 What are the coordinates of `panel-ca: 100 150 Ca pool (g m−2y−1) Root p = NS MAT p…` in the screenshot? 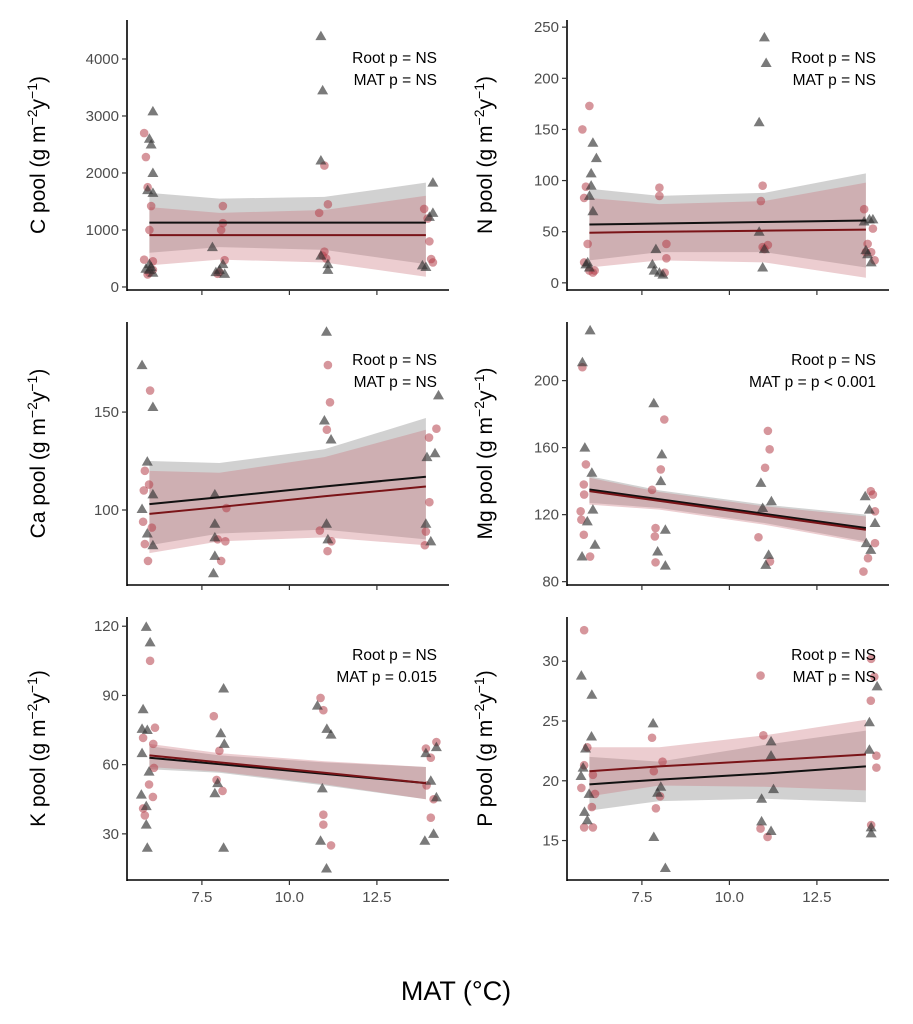 It's located at (236, 456).